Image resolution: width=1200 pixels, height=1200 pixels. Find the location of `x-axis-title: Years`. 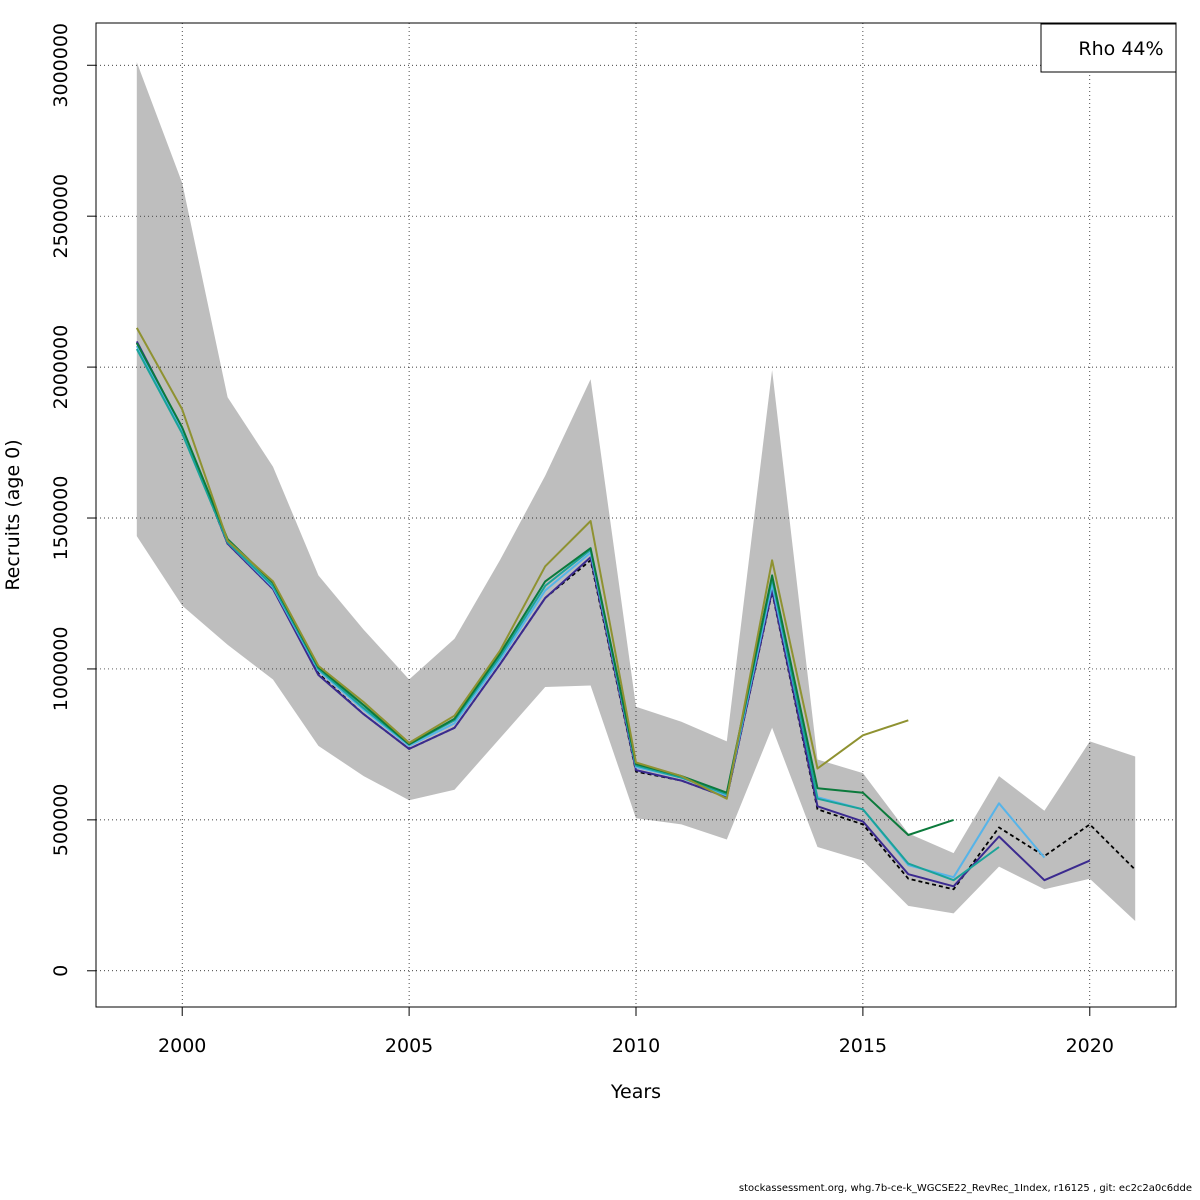

x-axis-title: Years is located at coordinates (635, 1092).